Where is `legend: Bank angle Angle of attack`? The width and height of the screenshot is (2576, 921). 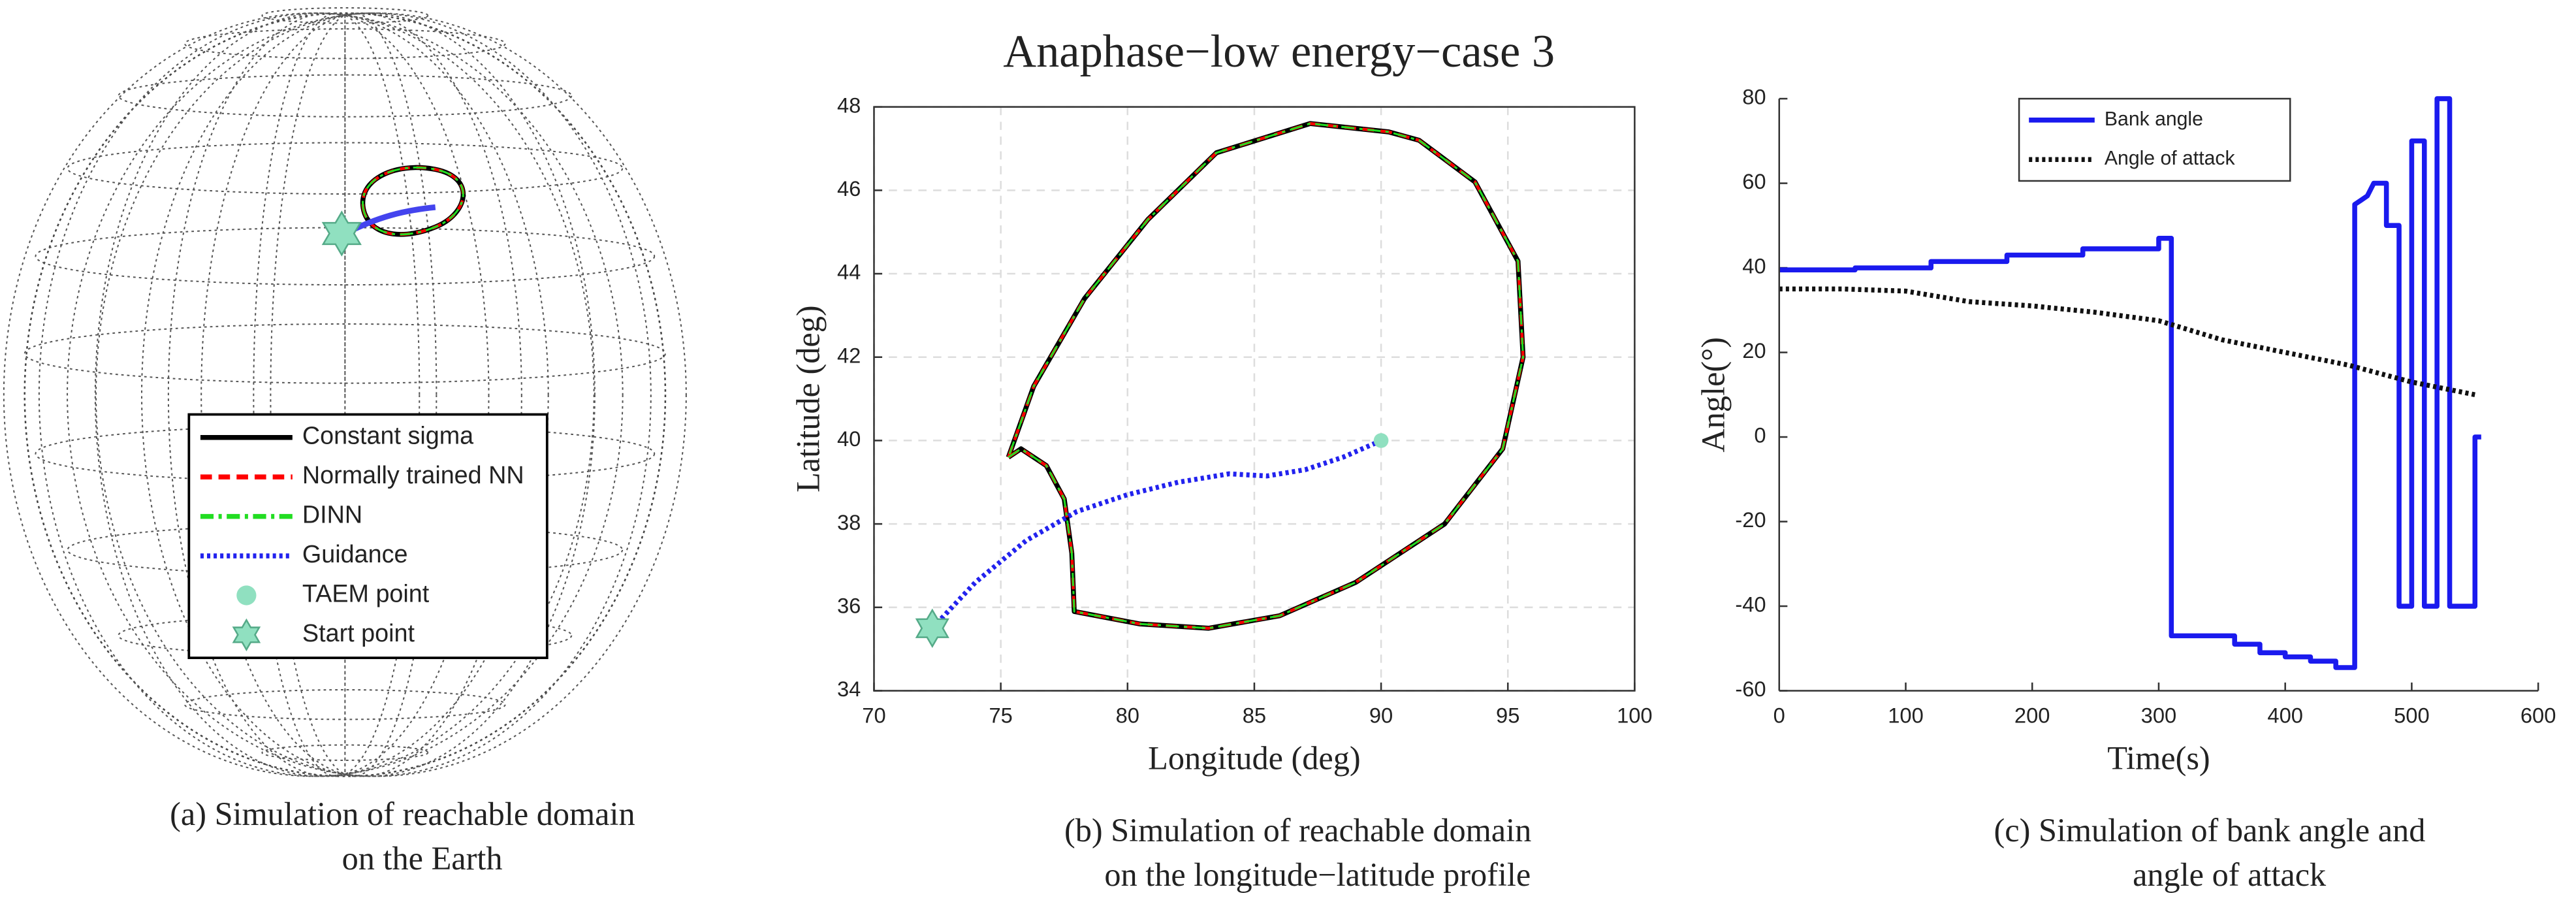
legend: Bank angle Angle of attack is located at coordinates (2154, 139).